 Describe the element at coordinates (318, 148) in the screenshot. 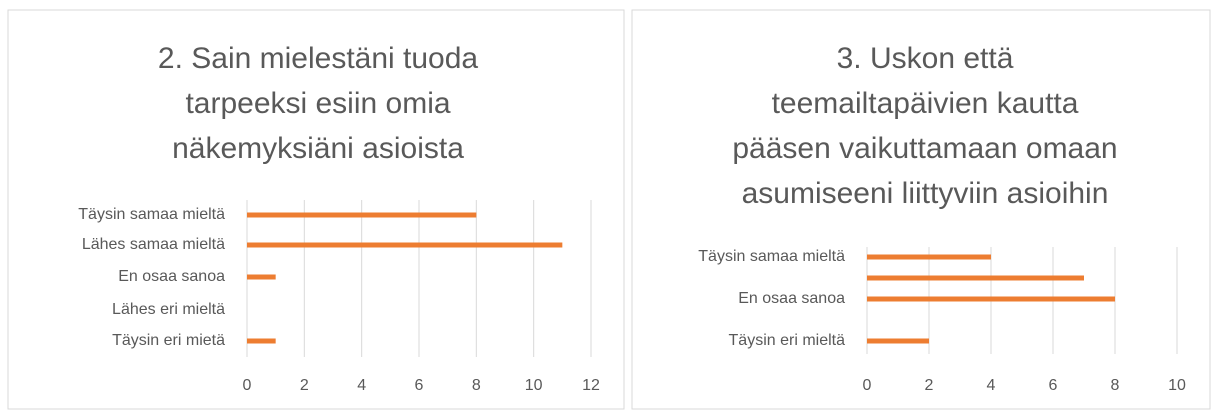

I see `chart-title: näkemyksiäni asioista` at that location.